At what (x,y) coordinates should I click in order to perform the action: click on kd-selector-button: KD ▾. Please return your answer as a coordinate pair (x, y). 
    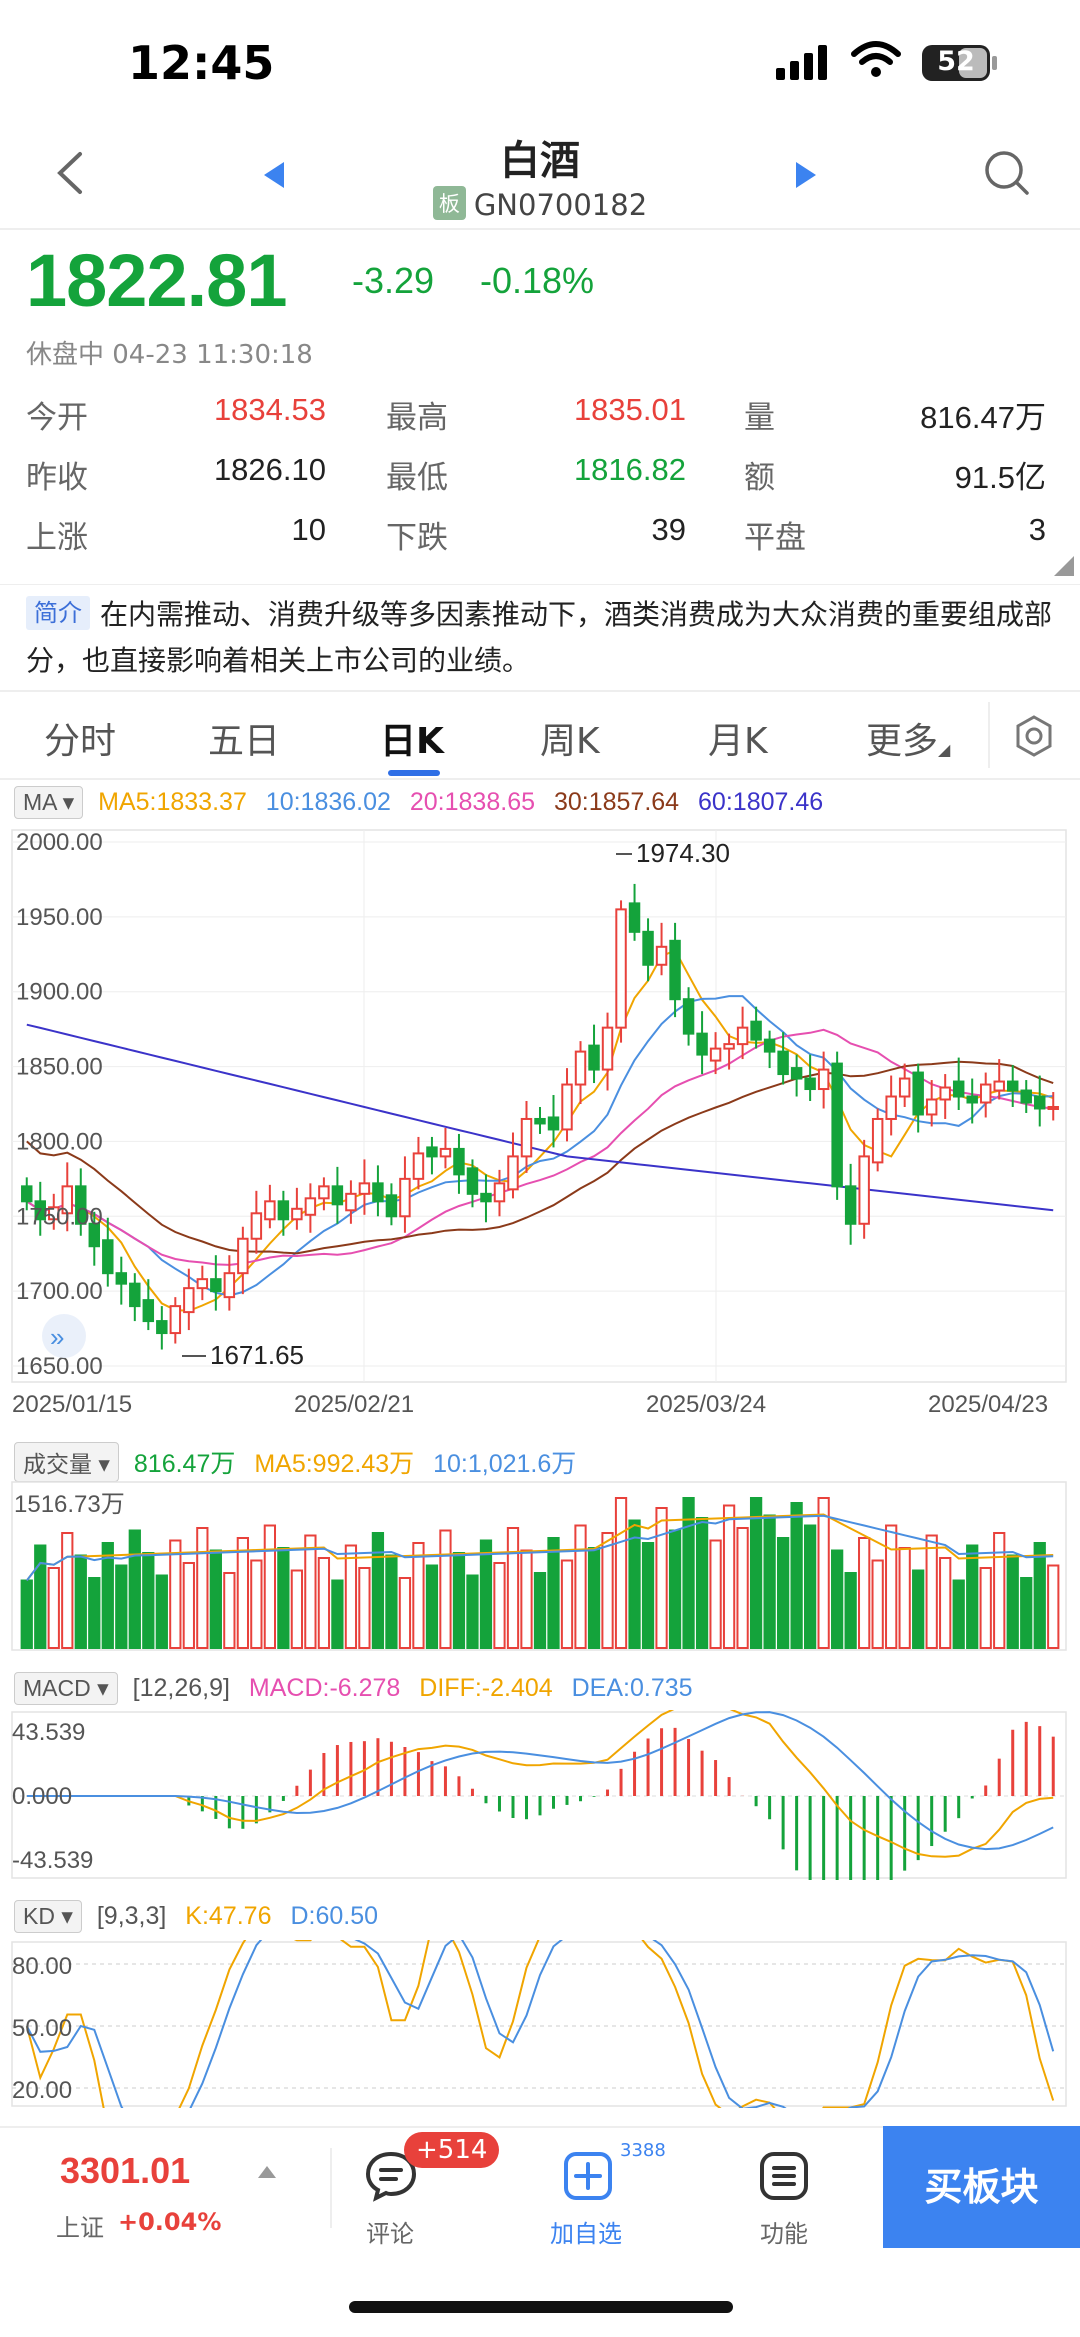
    Looking at the image, I should click on (48, 1916).